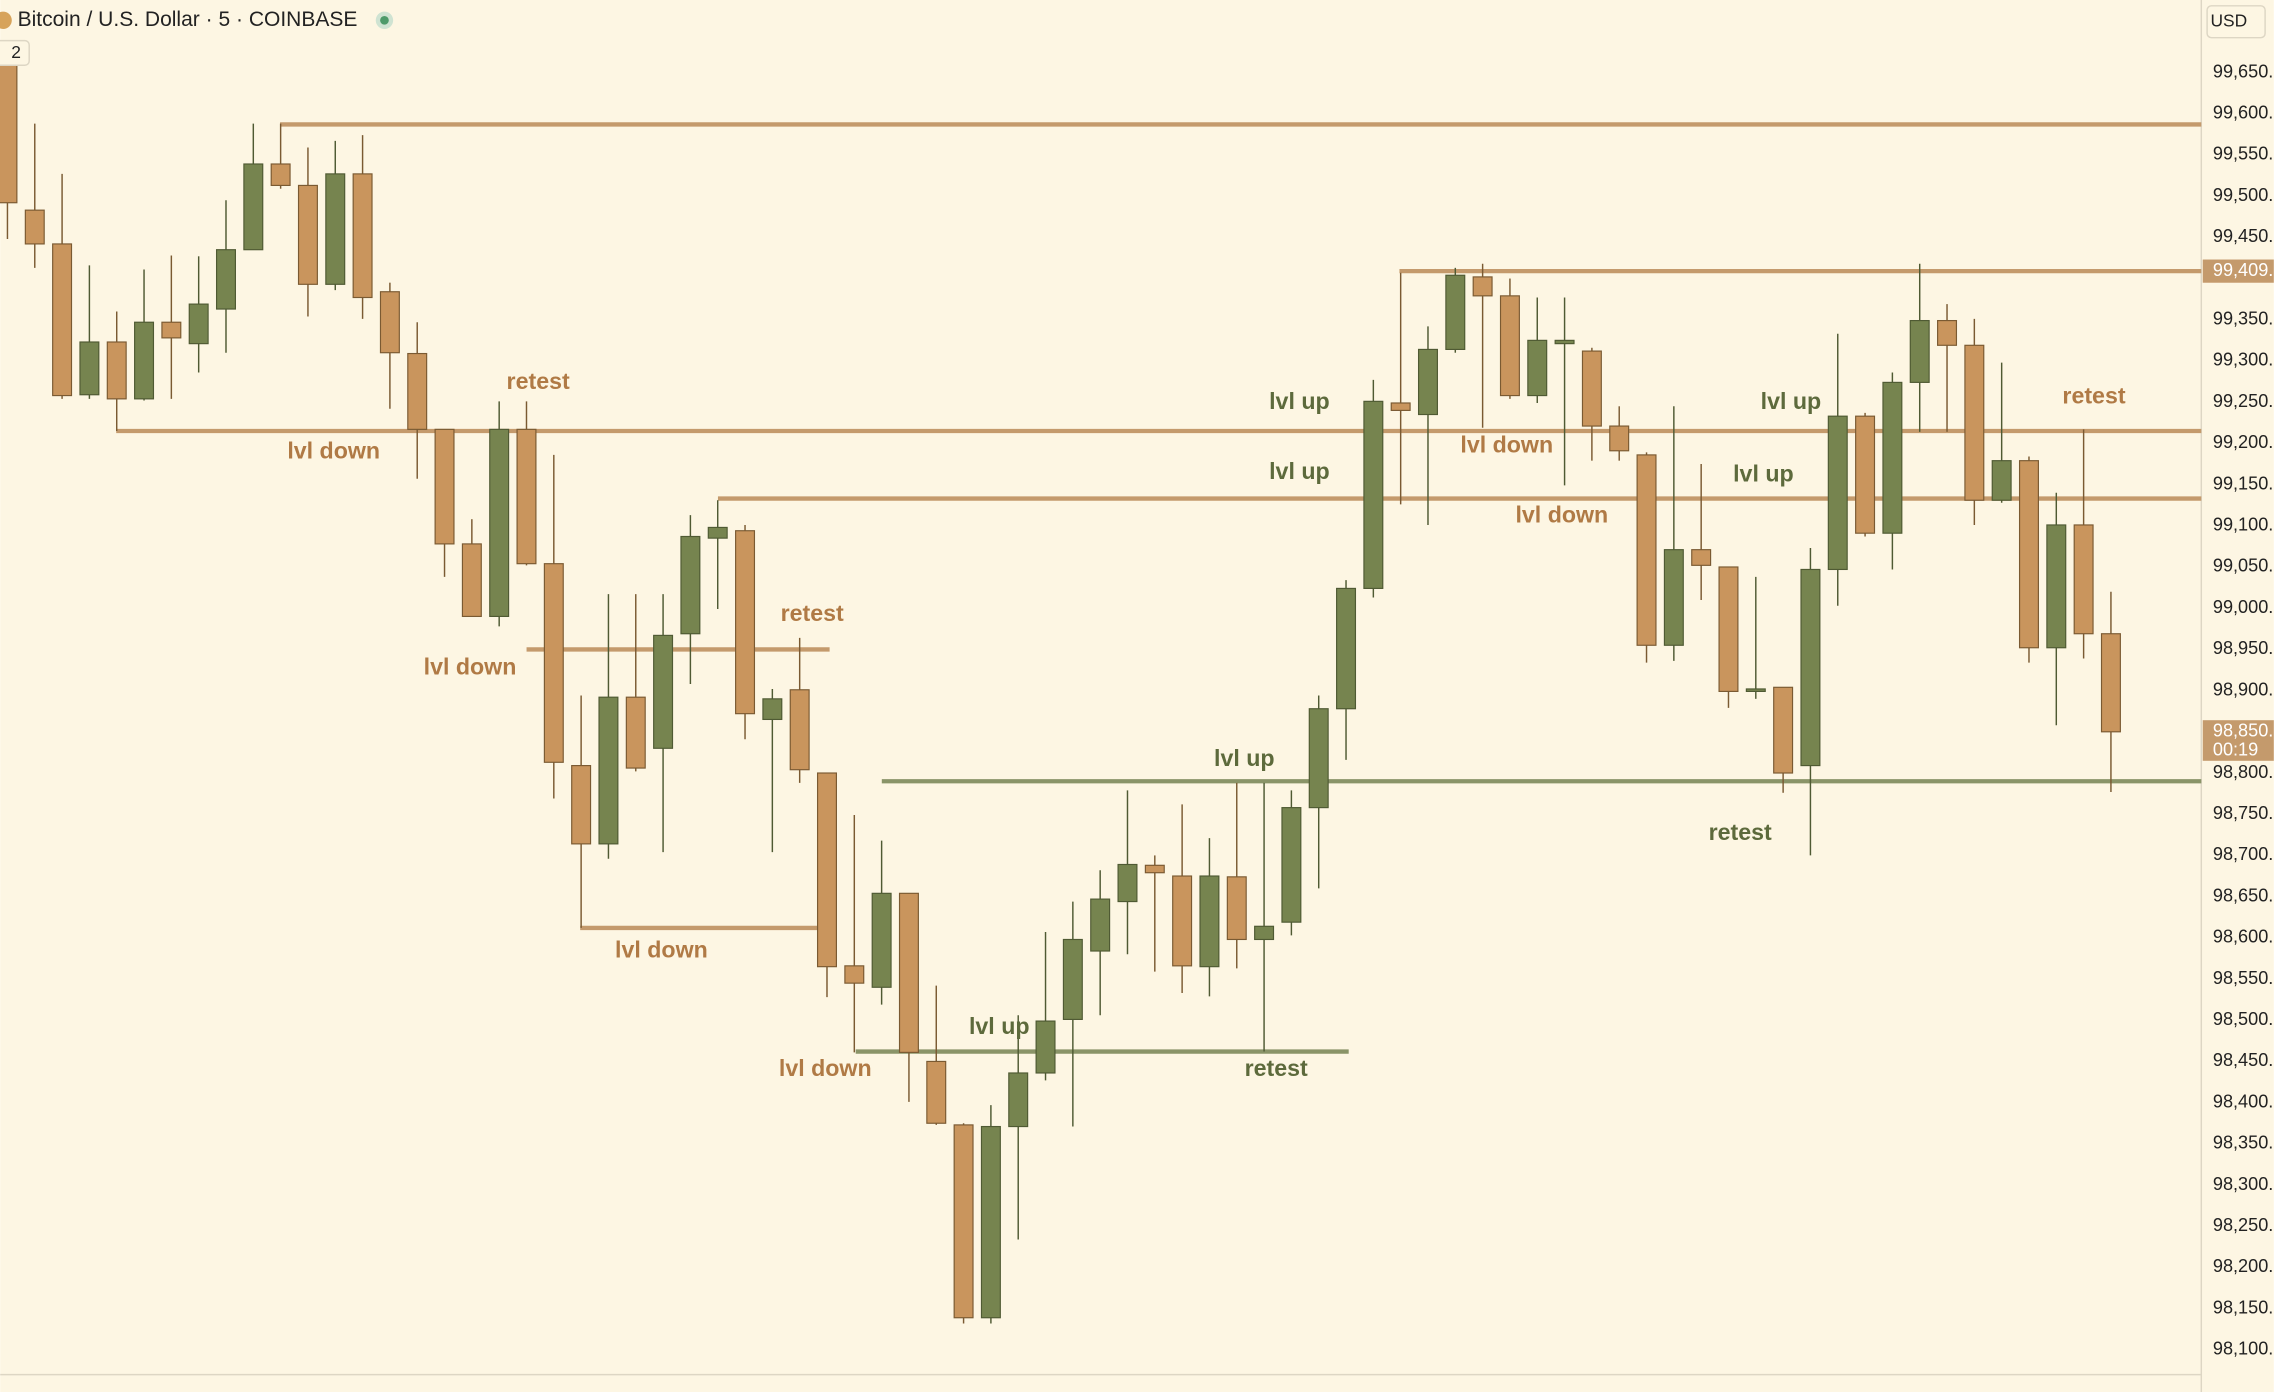 The width and height of the screenshot is (2274, 1392). I want to click on currency-box, so click(2236, 22).